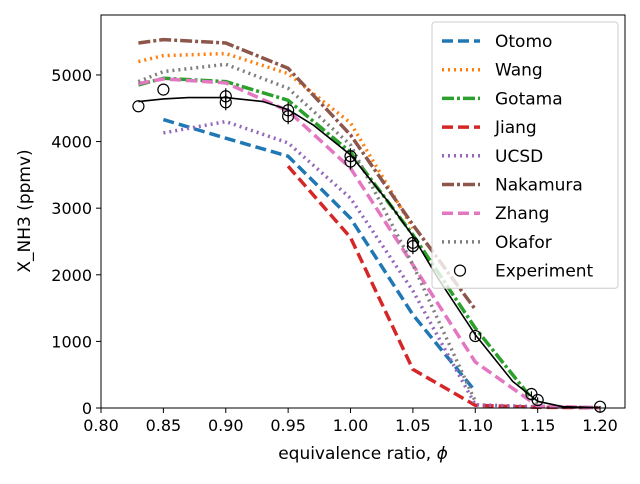  Describe the element at coordinates (351, 425) in the screenshot. I see `x-tick-label: 1.00` at that location.